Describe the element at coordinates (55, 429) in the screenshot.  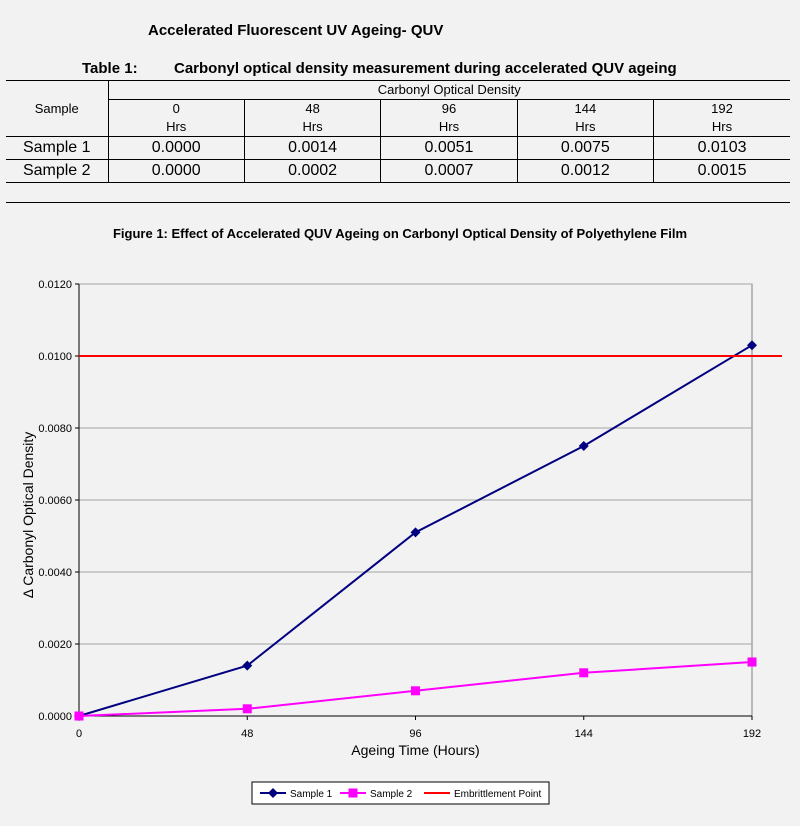
I see `y-tick-label: 0.0080` at that location.